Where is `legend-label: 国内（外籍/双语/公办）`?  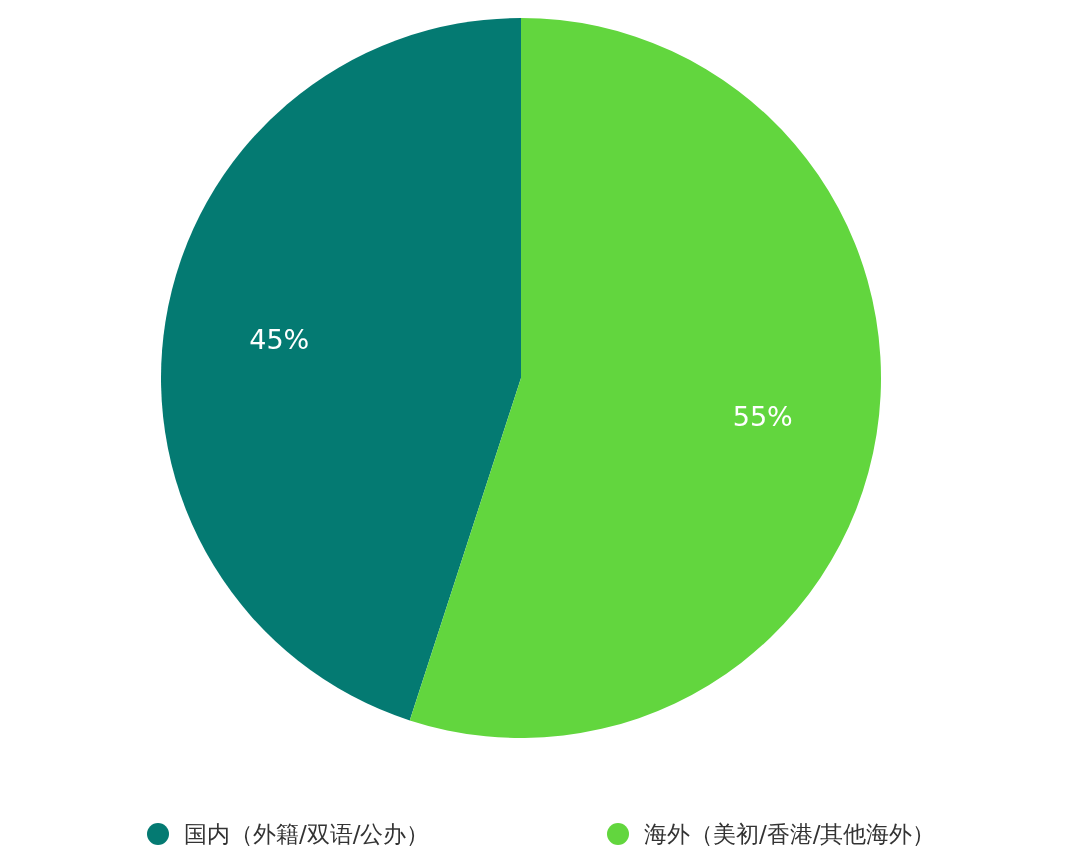 legend-label: 国内（外籍/双语/公办） is located at coordinates (307, 834).